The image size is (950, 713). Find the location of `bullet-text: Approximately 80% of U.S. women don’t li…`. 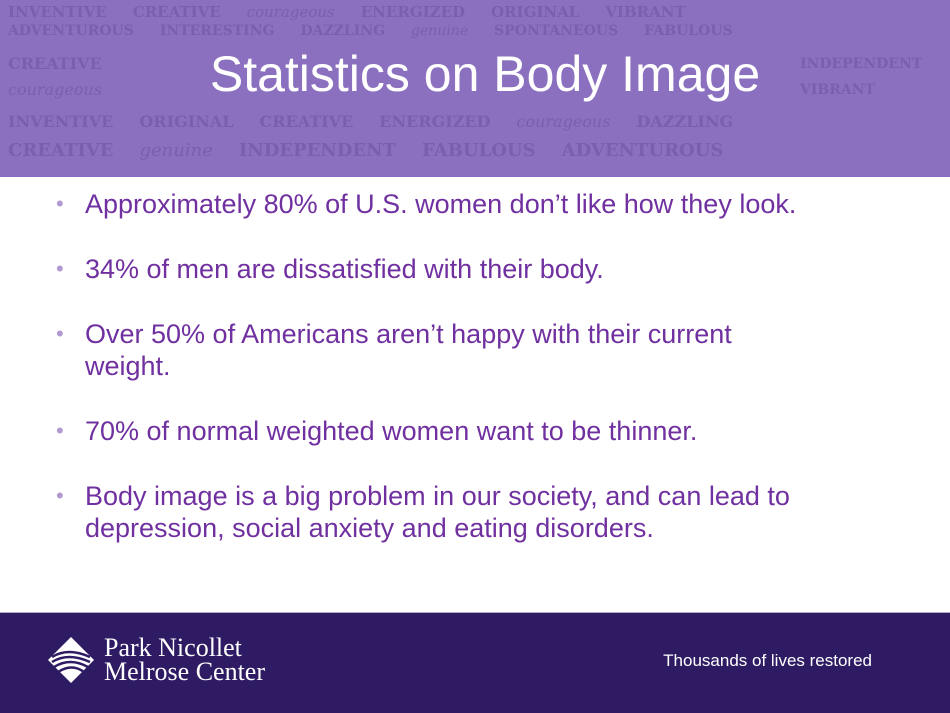

bullet-text: Approximately 80% of U.S. women don’t li… is located at coordinates (441, 204).